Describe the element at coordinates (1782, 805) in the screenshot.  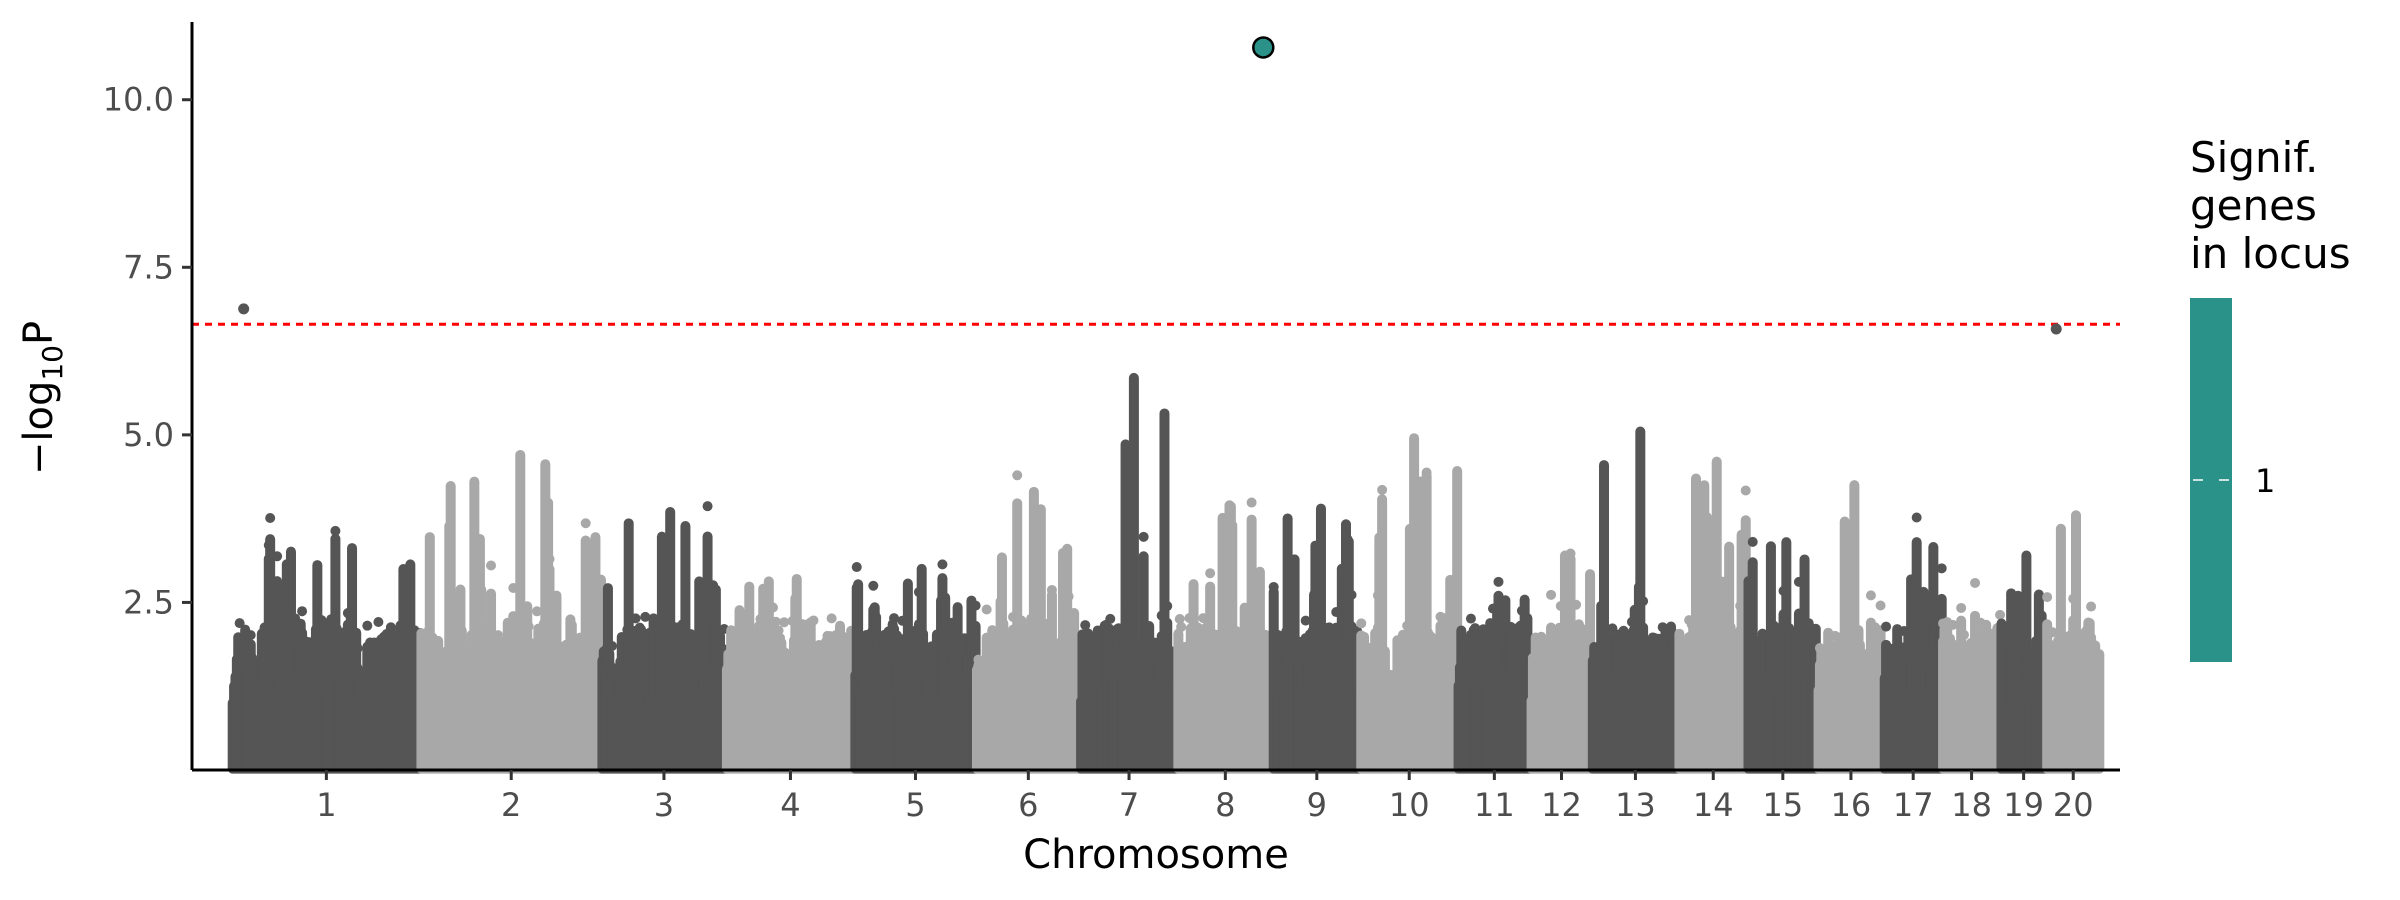
I see `x-tick-label-chr-15: 15` at that location.